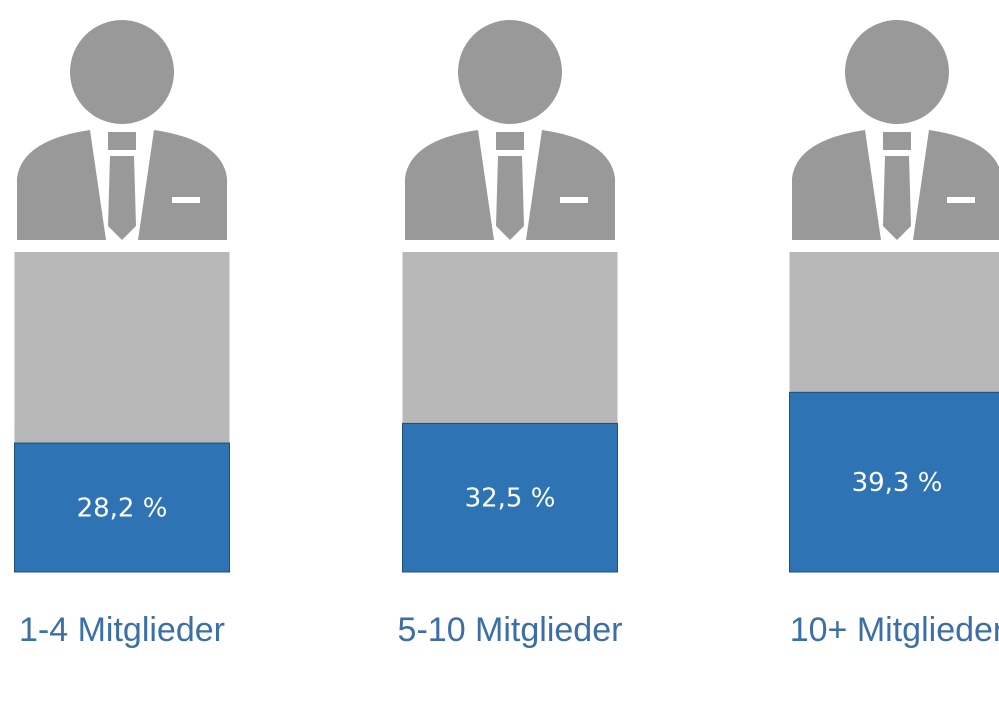 This screenshot has height=711, width=999. What do you see at coordinates (894, 630) in the screenshot?
I see `category-label: 10+ Mitglieder` at bounding box center [894, 630].